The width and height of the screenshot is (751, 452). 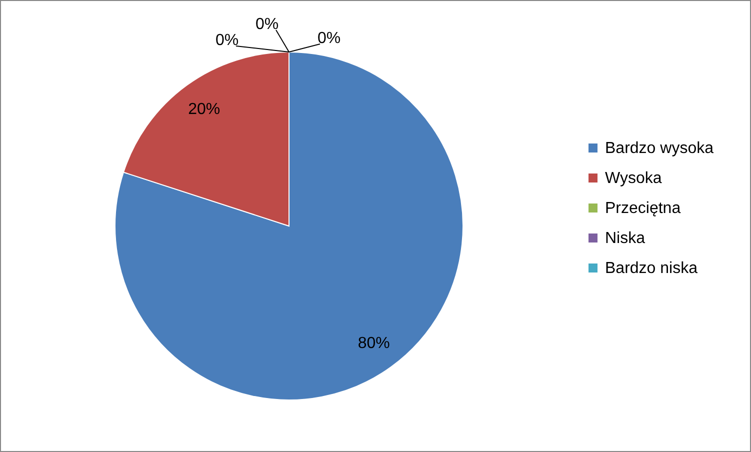 What do you see at coordinates (659, 148) in the screenshot?
I see `legend-label: Bardzo wysoka` at bounding box center [659, 148].